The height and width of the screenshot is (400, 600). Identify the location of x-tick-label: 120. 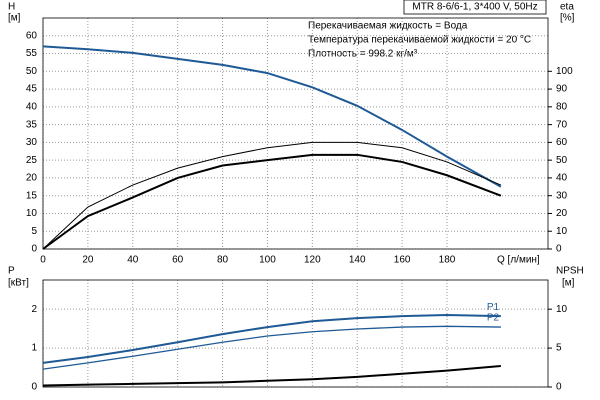
(312, 260).